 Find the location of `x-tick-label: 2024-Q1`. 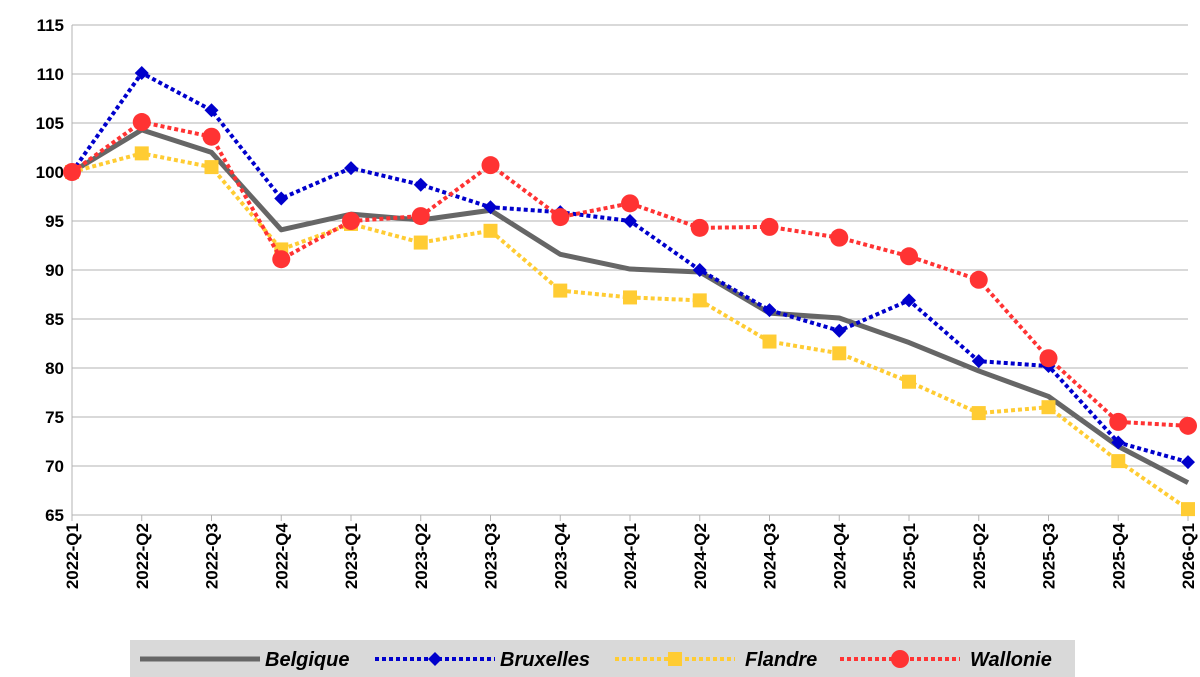

x-tick-label: 2024-Q1 is located at coordinates (630, 556).